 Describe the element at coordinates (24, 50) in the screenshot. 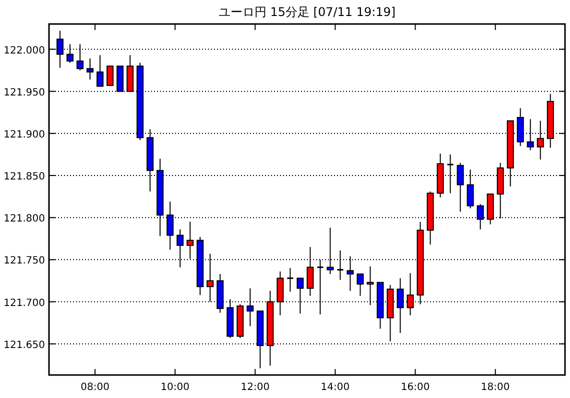

I see `y-tick-label: 122.000` at that location.